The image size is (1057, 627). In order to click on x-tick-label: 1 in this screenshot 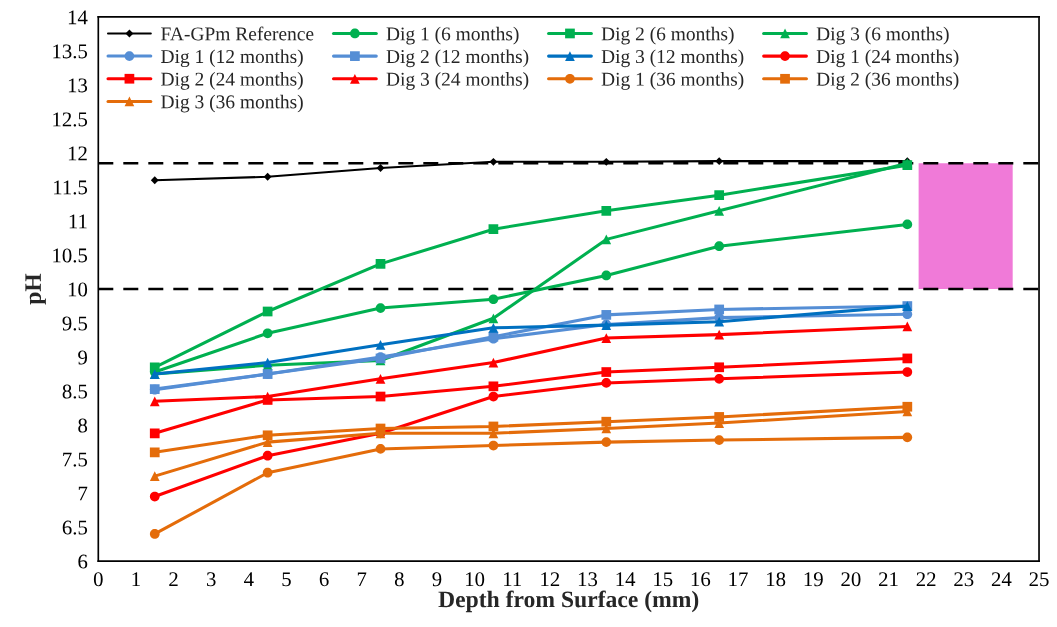, I will do `click(136, 579)`.